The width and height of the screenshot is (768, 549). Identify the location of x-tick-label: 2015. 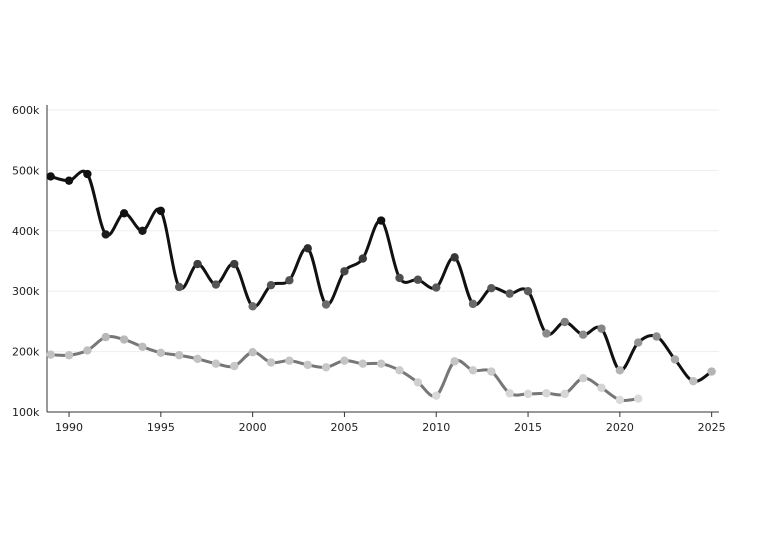
(528, 427).